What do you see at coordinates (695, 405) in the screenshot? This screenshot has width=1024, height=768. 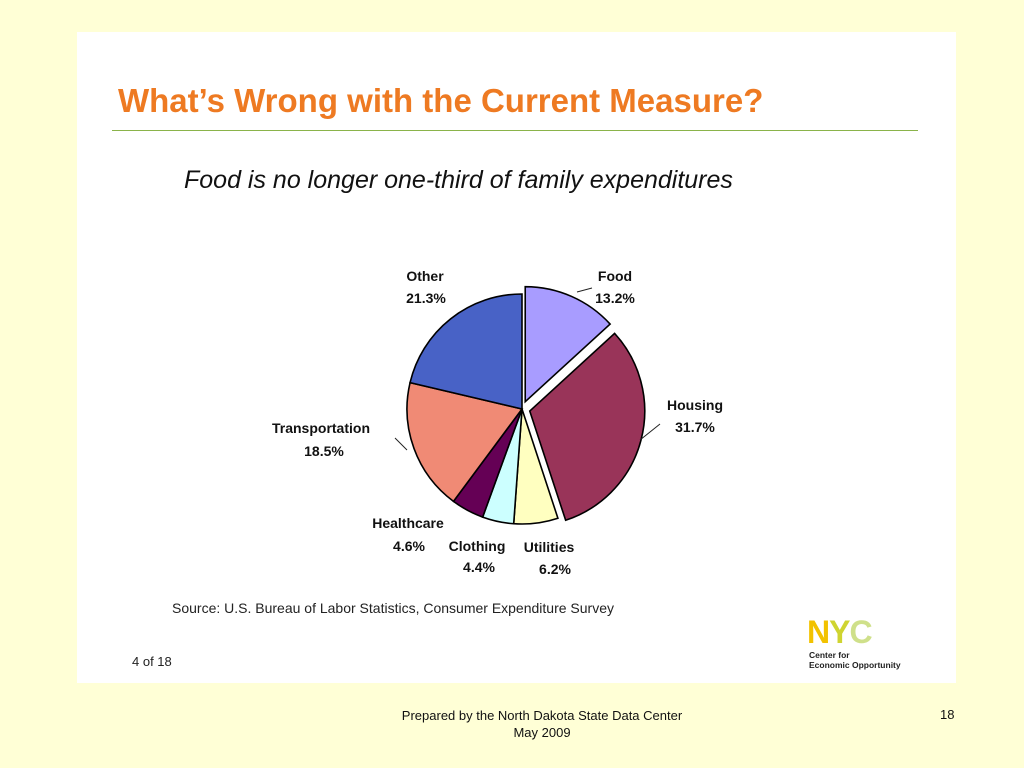 I see `pie-label-housing: Housing` at bounding box center [695, 405].